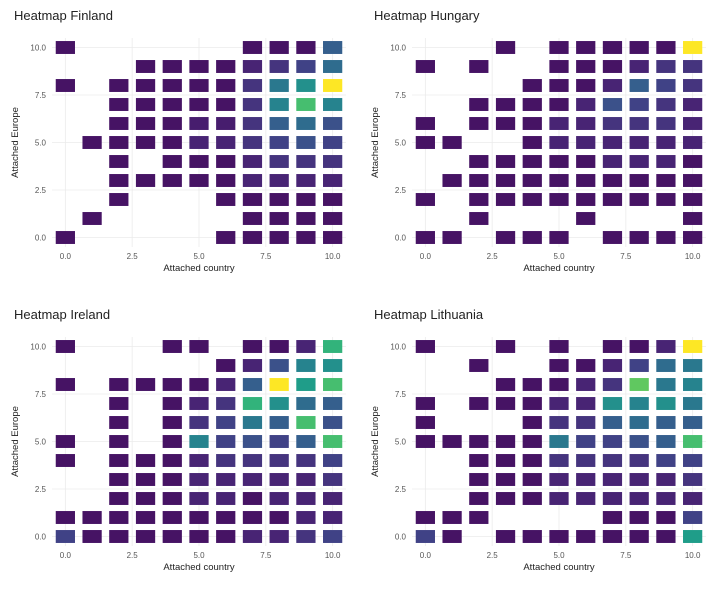 This screenshot has height=599, width=721. I want to click on y-tick-label: 7.5, so click(401, 95).